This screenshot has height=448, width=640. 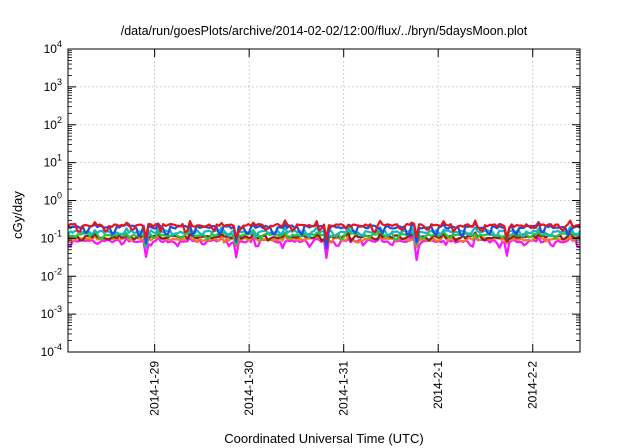 What do you see at coordinates (249, 388) in the screenshot?
I see `x-tick-label: 2014-1-30` at bounding box center [249, 388].